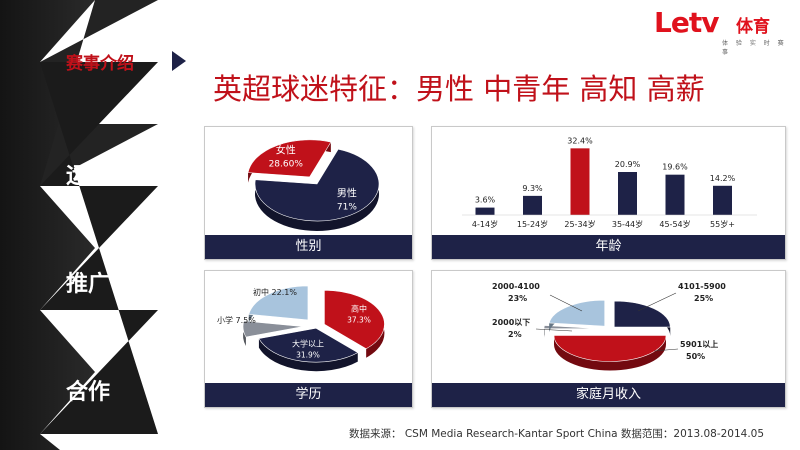 The width and height of the screenshot is (800, 450). What do you see at coordinates (699, 344) in the screenshot?
I see `income-5901-label: 5901以上` at bounding box center [699, 344].